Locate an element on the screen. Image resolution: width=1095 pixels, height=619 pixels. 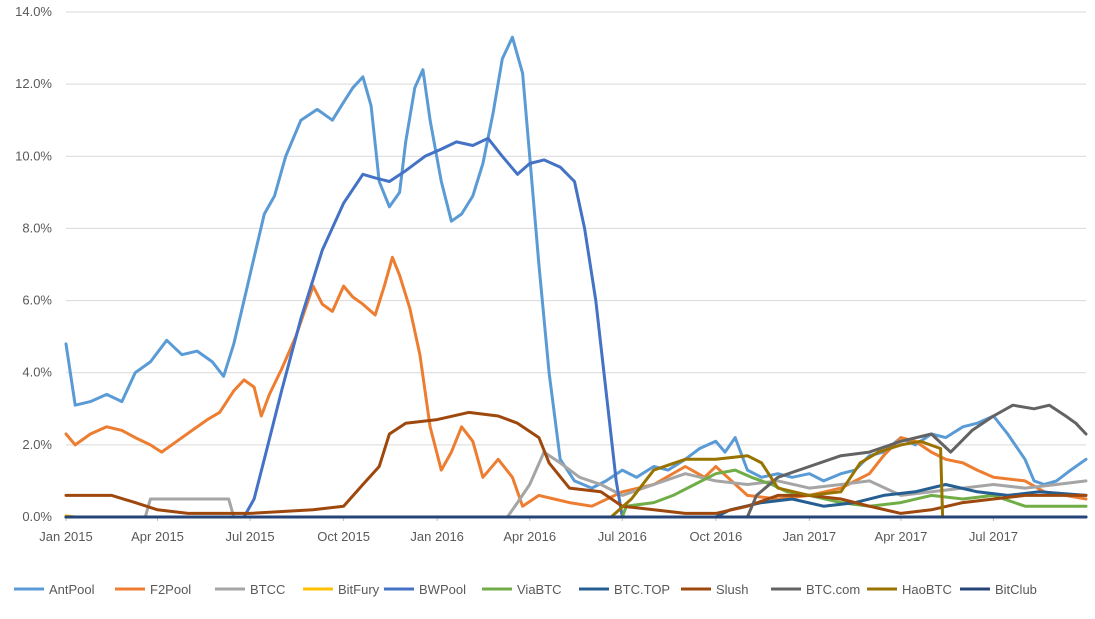
legend-label: AntPool is located at coordinates (72, 589).